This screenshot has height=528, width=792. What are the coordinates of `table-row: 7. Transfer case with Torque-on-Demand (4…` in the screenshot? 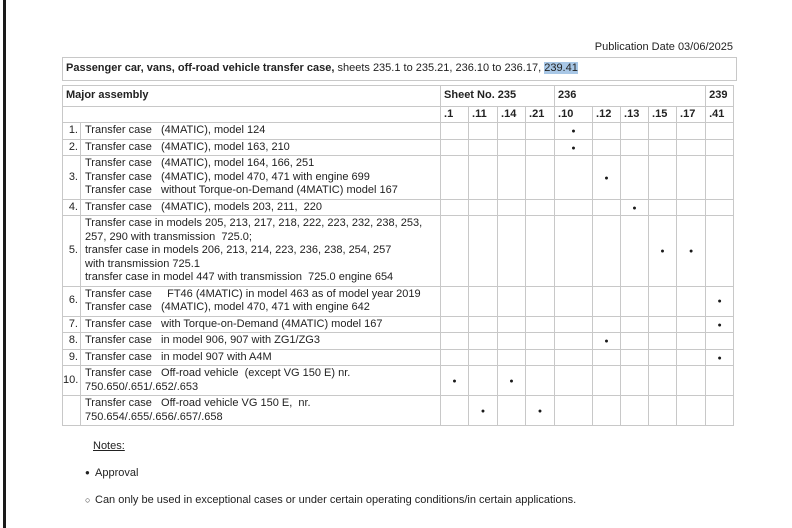 It's located at (398, 324).